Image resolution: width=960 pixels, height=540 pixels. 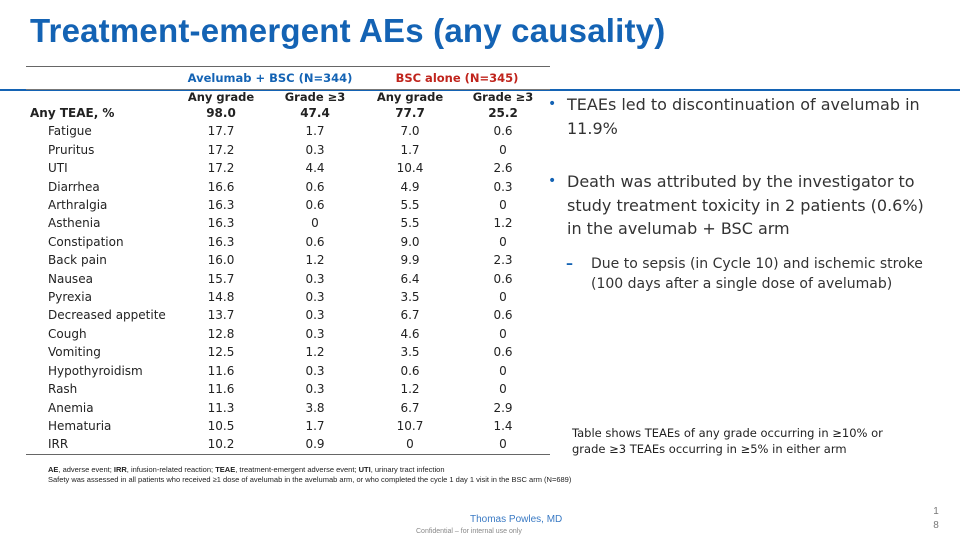 I want to click on row-value: 1.4, so click(x=503, y=425).